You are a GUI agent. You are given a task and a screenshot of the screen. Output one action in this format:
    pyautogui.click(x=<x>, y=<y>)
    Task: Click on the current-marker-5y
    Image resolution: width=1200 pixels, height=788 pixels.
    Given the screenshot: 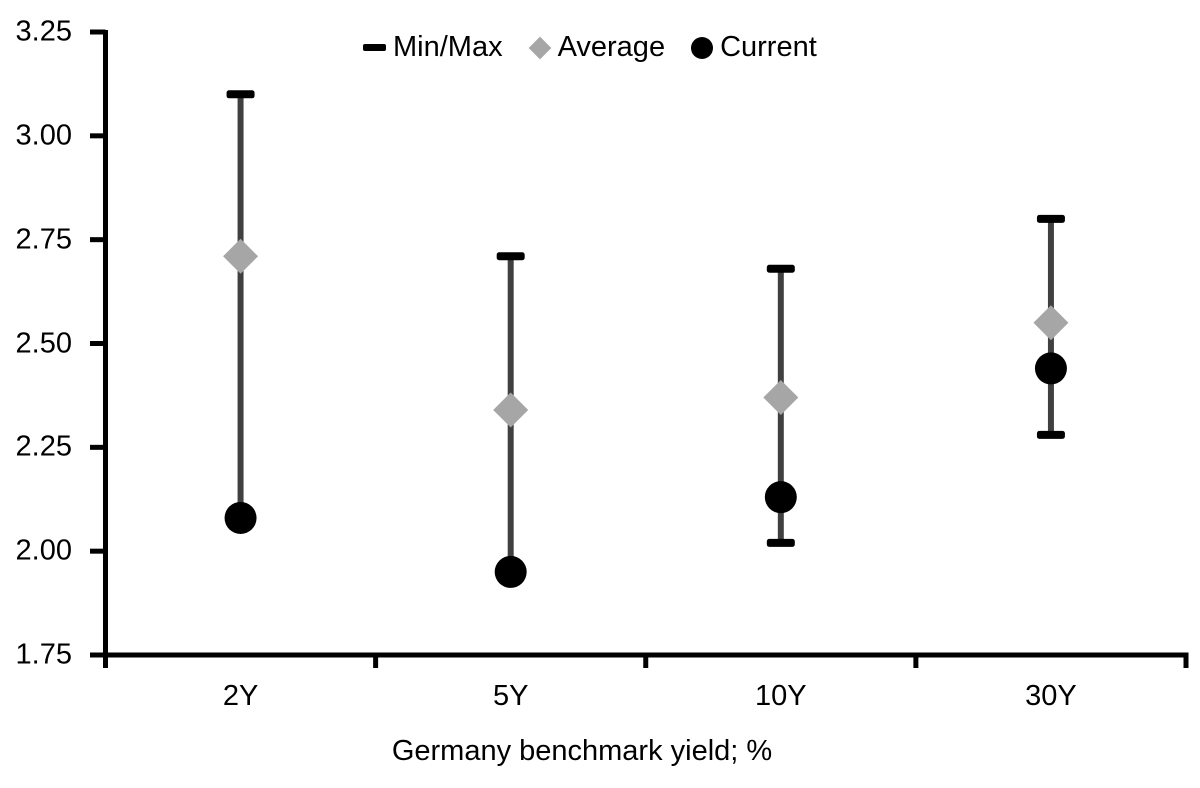 What is the action you would take?
    pyautogui.click(x=510, y=571)
    